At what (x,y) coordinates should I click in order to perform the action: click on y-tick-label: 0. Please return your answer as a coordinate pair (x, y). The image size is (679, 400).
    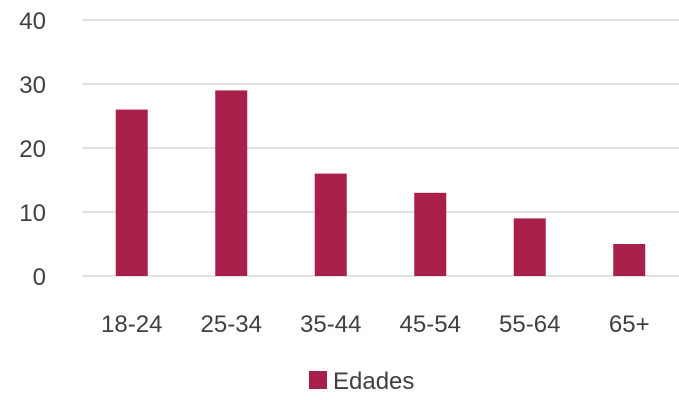
    Looking at the image, I should click on (39, 277).